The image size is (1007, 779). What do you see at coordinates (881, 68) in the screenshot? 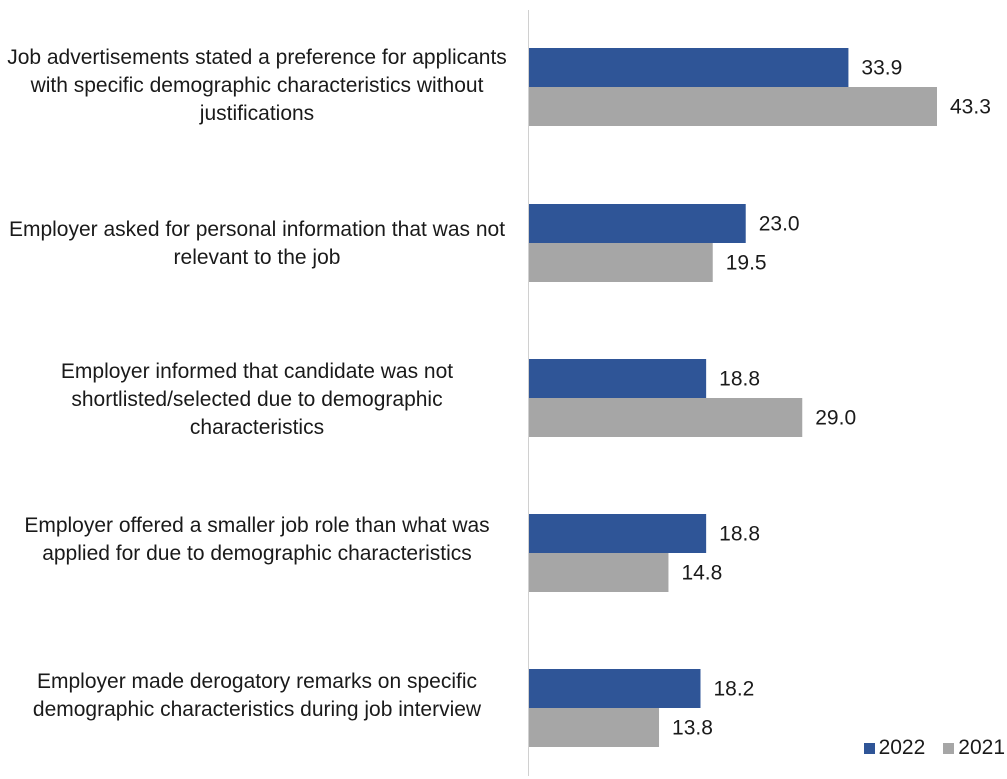
I see `data-label: 33.9` at bounding box center [881, 68].